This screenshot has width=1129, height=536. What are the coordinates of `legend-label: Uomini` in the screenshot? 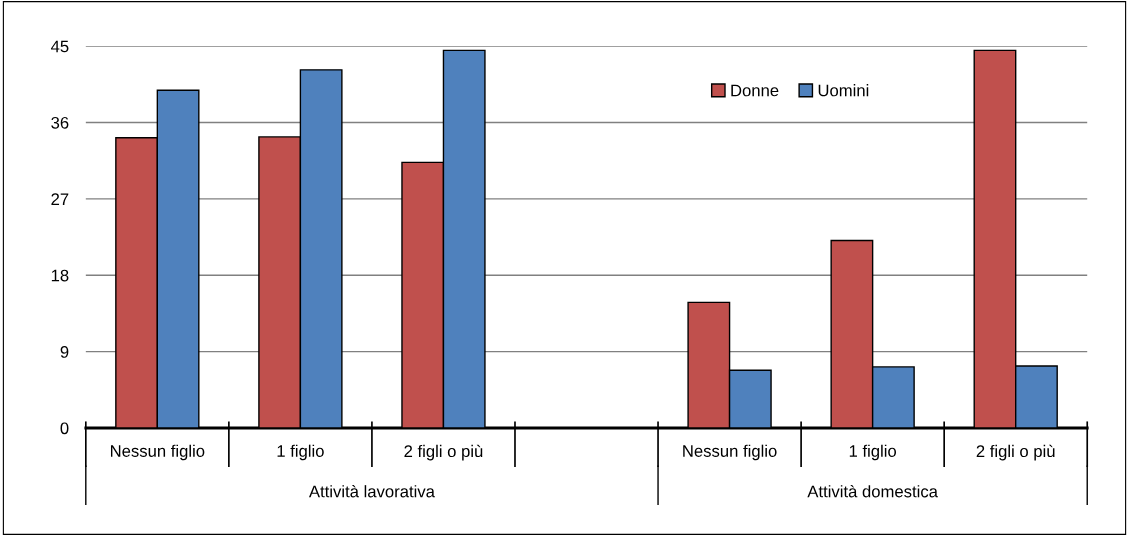 It's located at (843, 90).